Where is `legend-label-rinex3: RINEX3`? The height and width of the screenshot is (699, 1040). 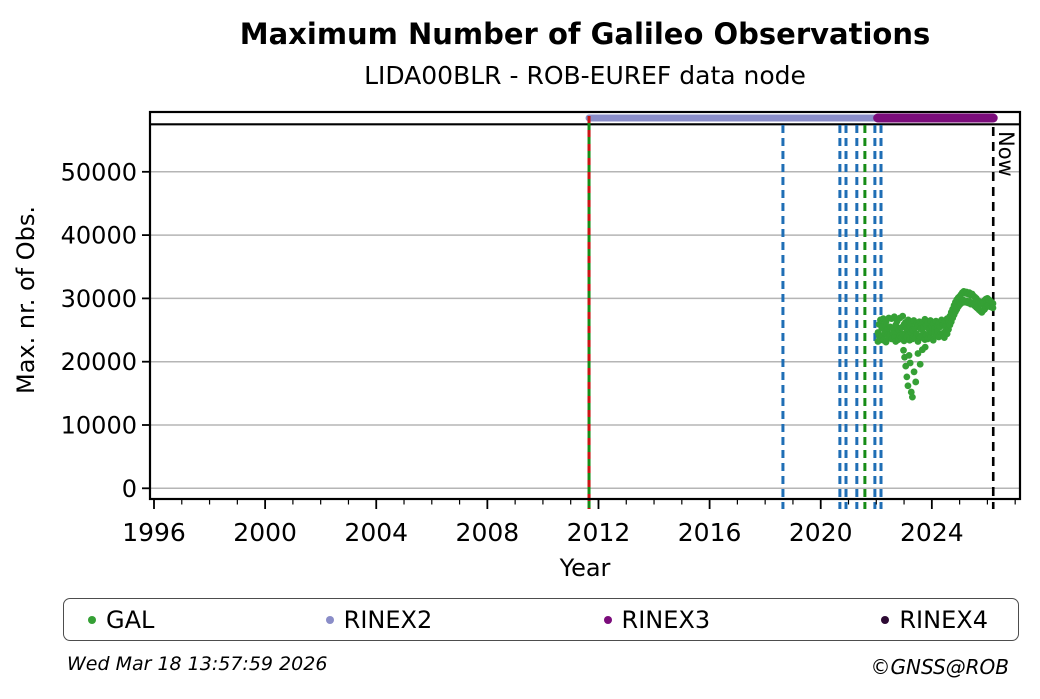
legend-label-rinex3: RINEX3 is located at coordinates (666, 619).